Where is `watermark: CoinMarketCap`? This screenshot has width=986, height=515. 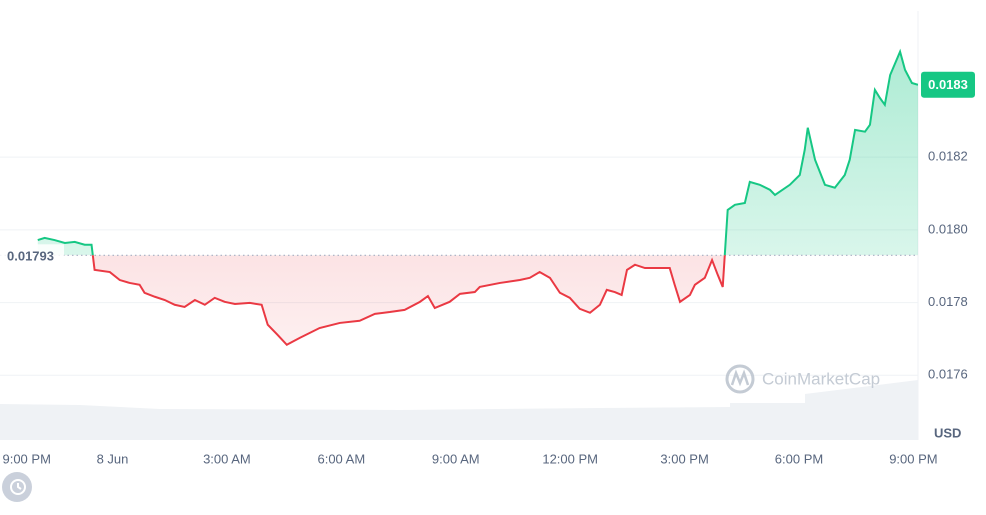 watermark: CoinMarketCap is located at coordinates (802, 379).